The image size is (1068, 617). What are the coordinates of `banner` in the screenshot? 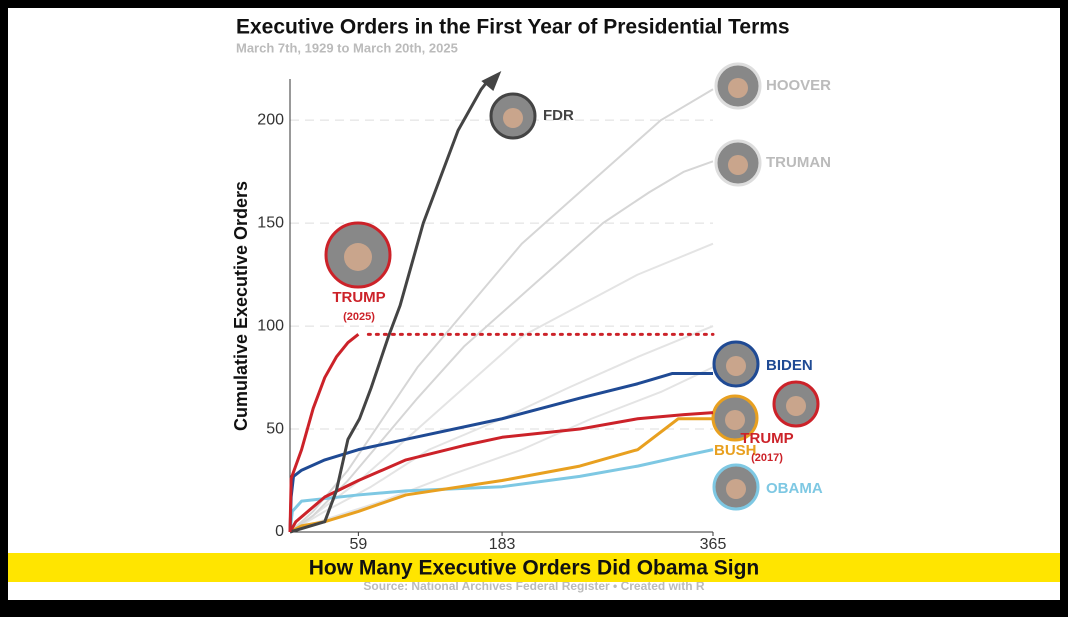 It's located at (534, 567).